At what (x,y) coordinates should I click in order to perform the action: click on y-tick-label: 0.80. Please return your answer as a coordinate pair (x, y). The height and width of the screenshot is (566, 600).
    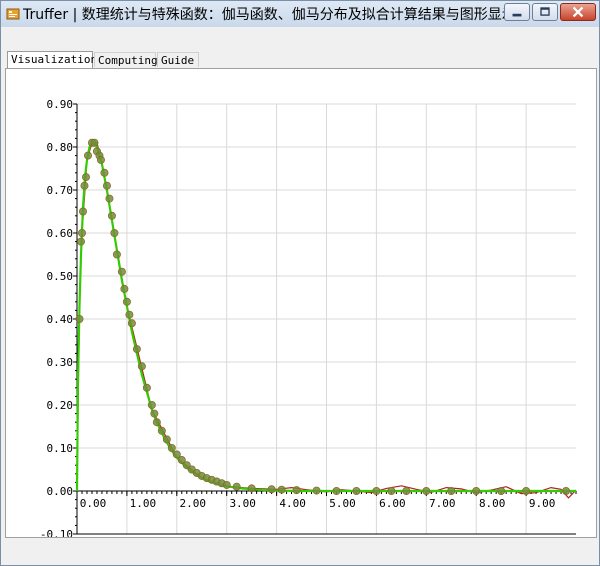
    Looking at the image, I should click on (60, 147).